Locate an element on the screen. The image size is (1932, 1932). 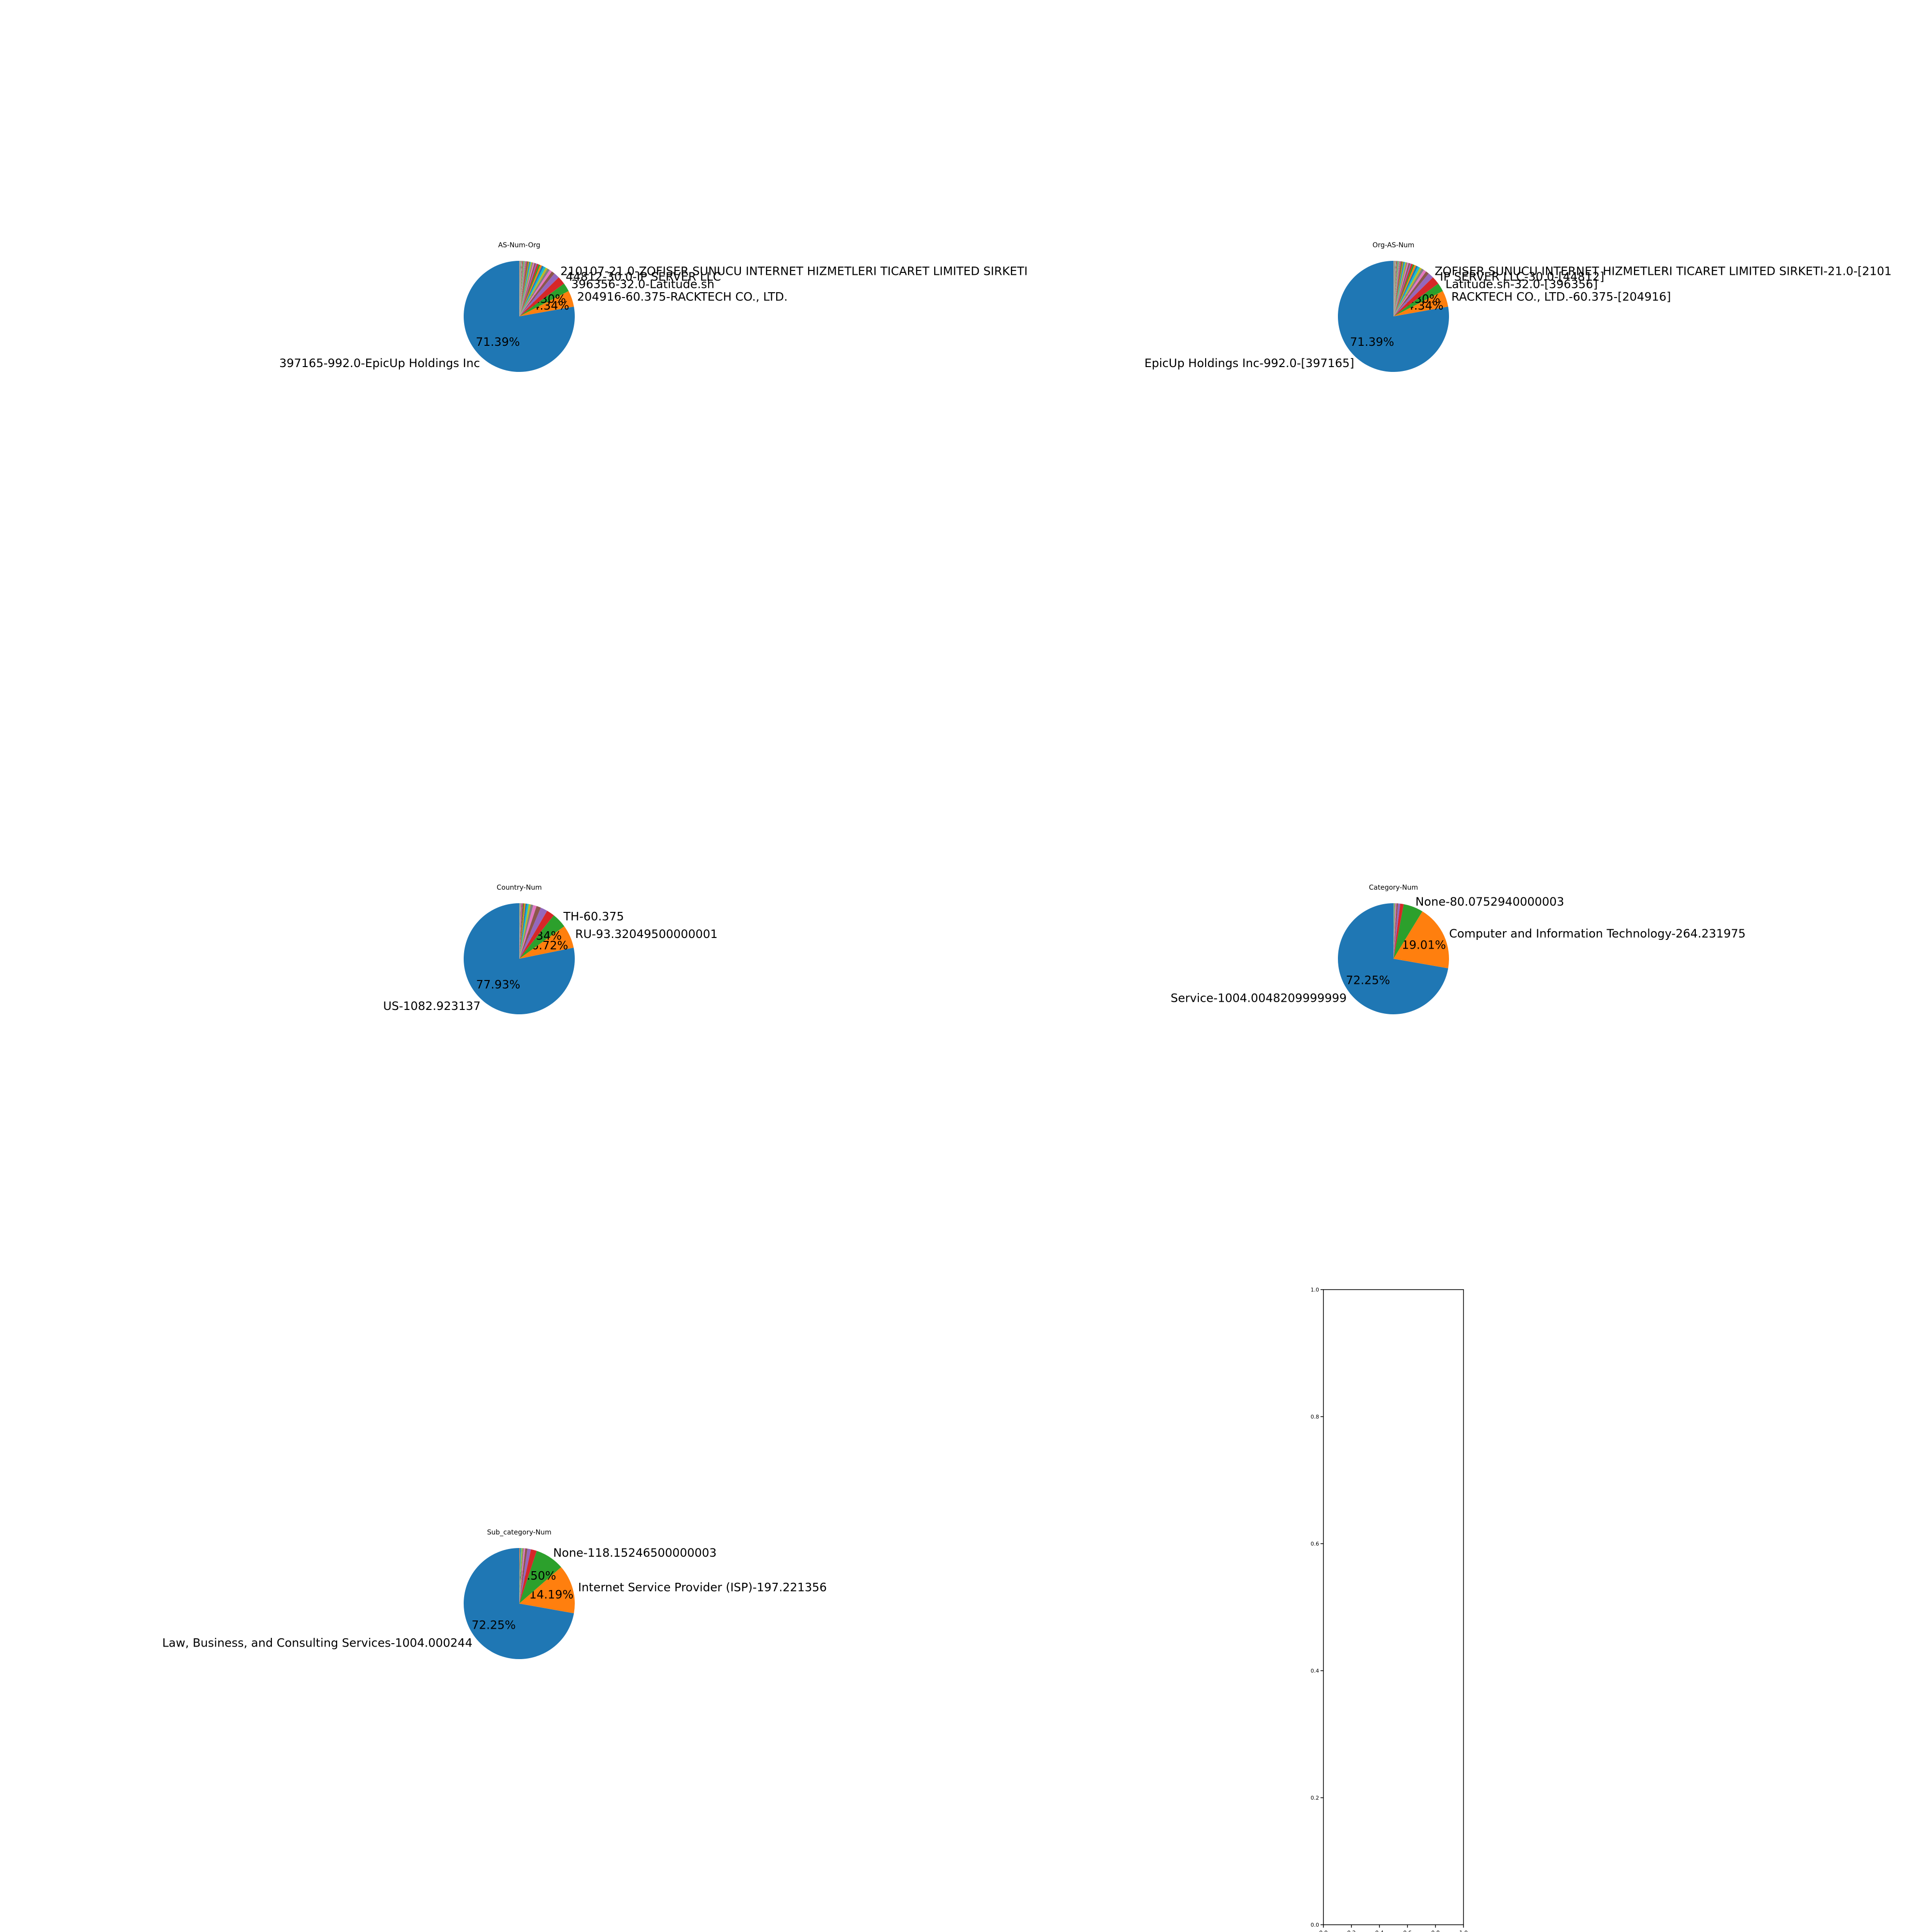
y-tick-label: 0.8 is located at coordinates (1315, 1417).